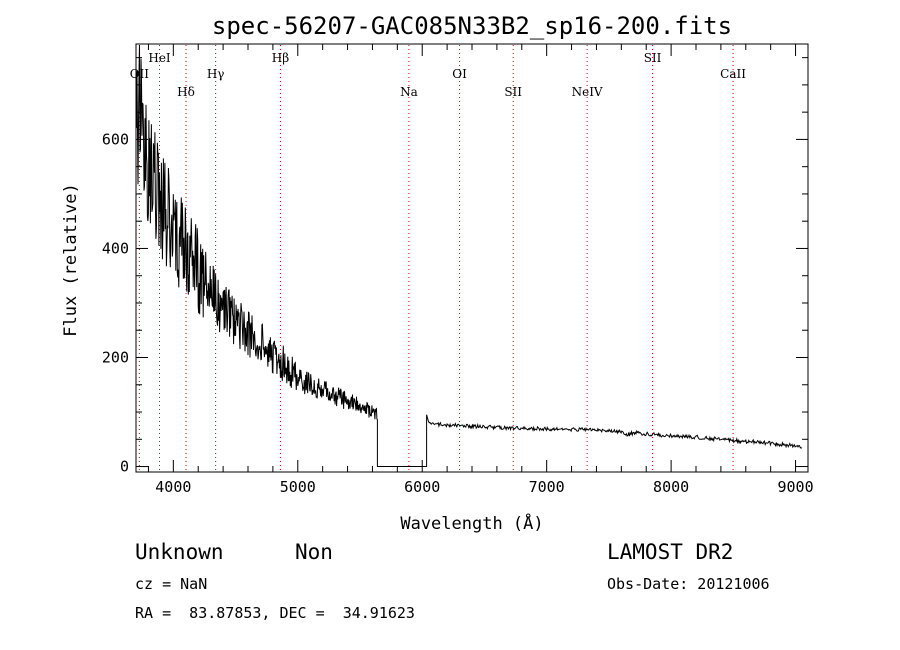 Image resolution: width=900 pixels, height=650 pixels. I want to click on x-tick-label: 5000, so click(298, 487).